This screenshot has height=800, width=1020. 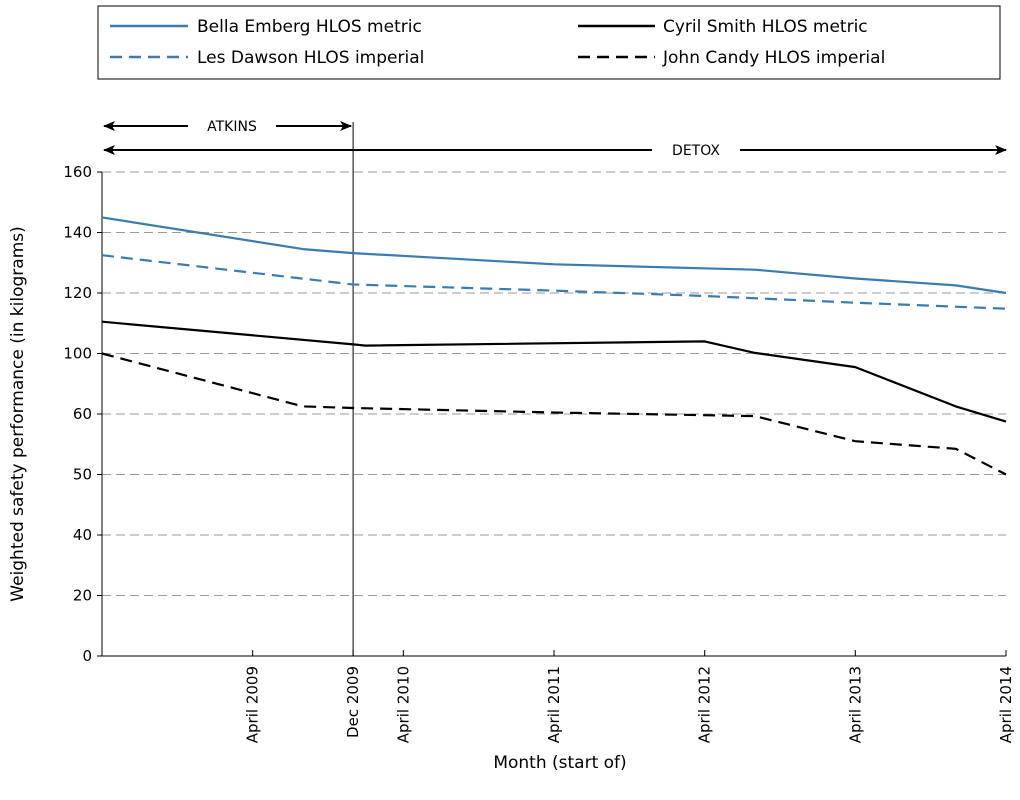 I want to click on y-tick-label: 40, so click(x=82, y=535).